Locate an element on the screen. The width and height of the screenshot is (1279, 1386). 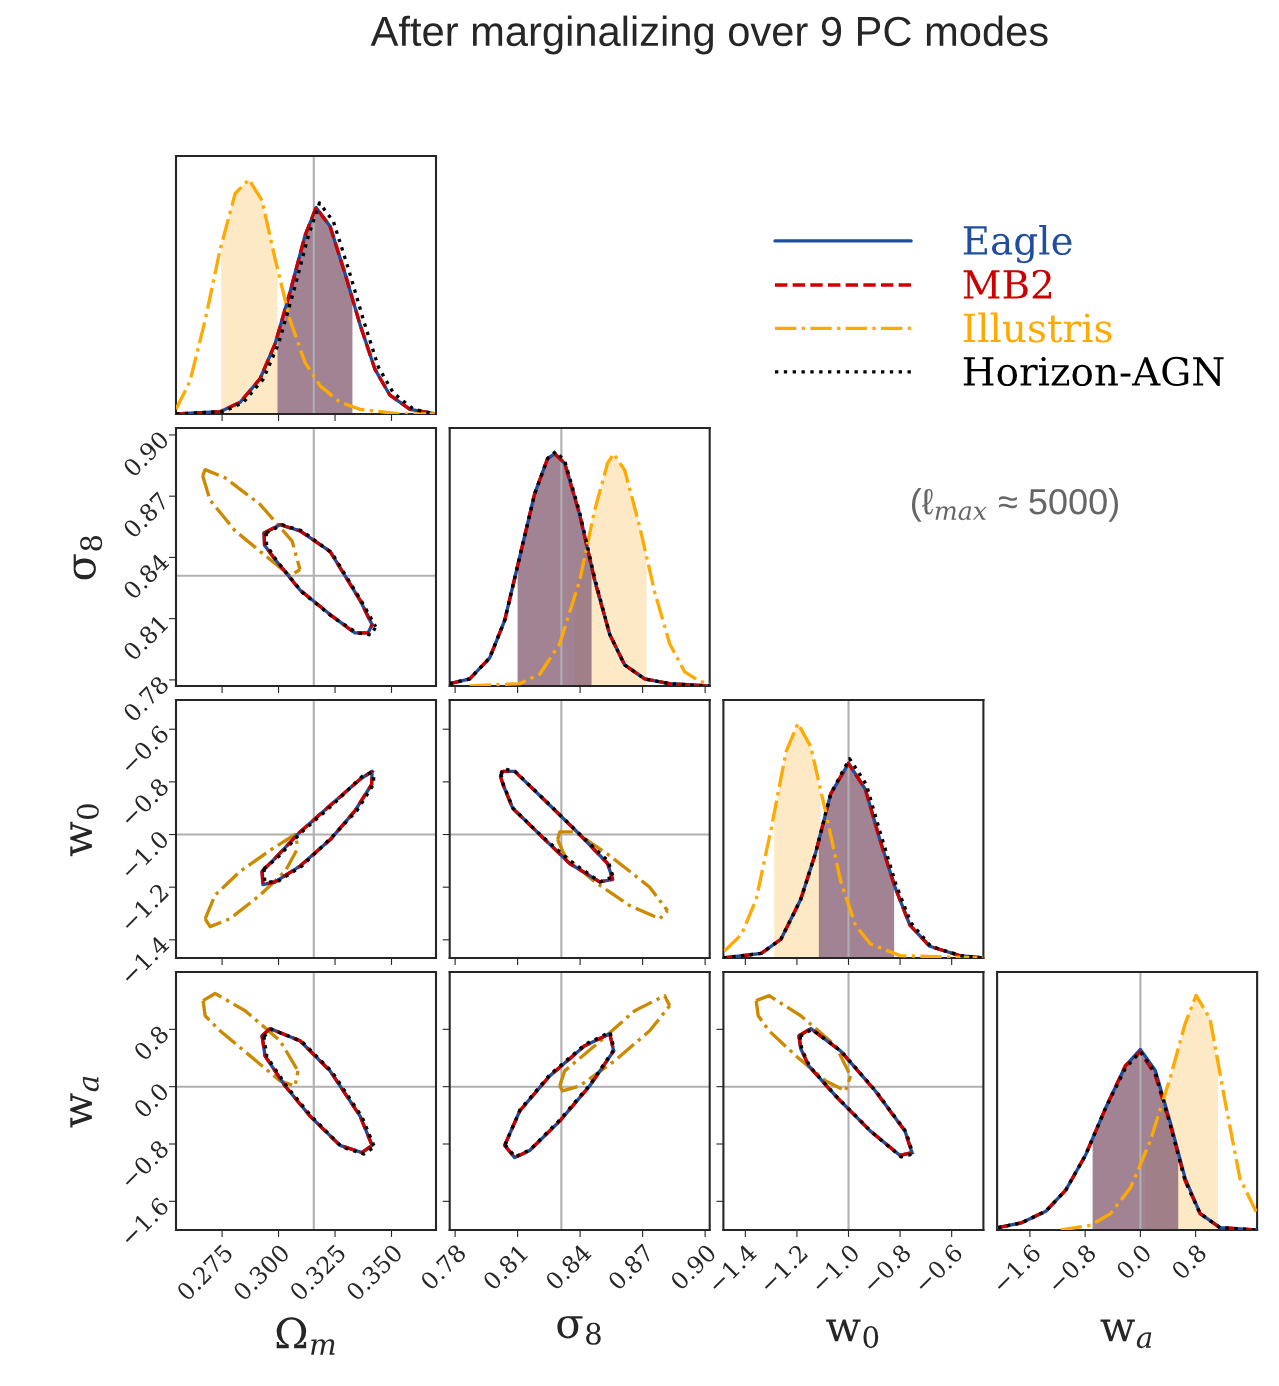
x-axis-title: Ω$_{m}$ is located at coordinates (305, 1336).